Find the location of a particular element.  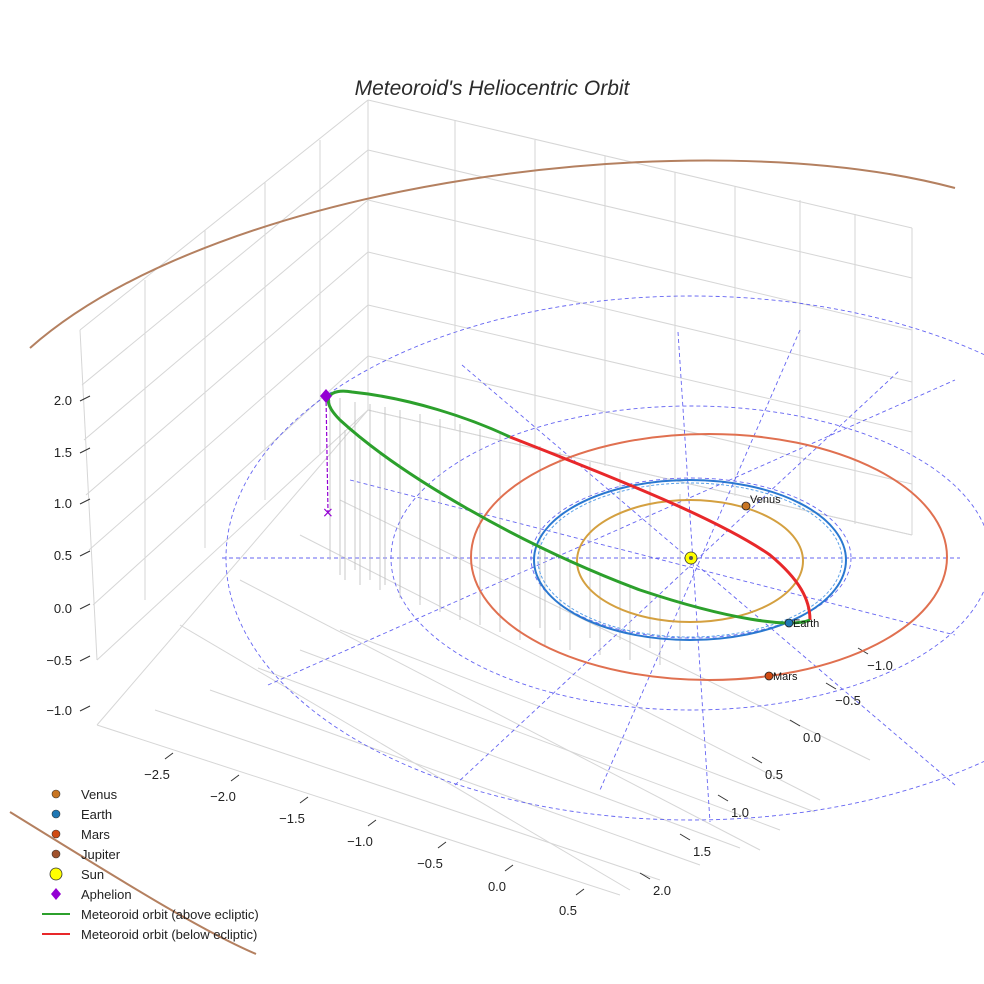

y-tick-label: −1.0 is located at coordinates (880, 665).